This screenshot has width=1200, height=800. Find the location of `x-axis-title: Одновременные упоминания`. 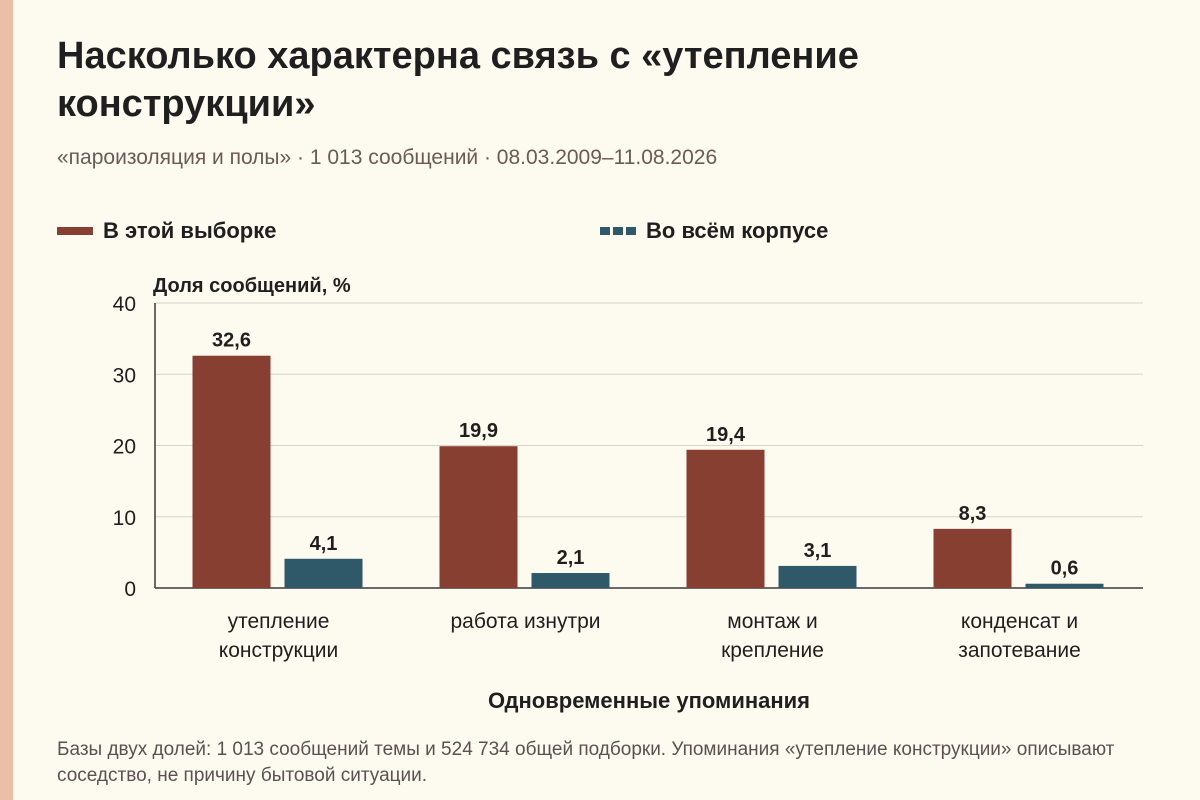

x-axis-title: Одновременные упоминания is located at coordinates (649, 700).